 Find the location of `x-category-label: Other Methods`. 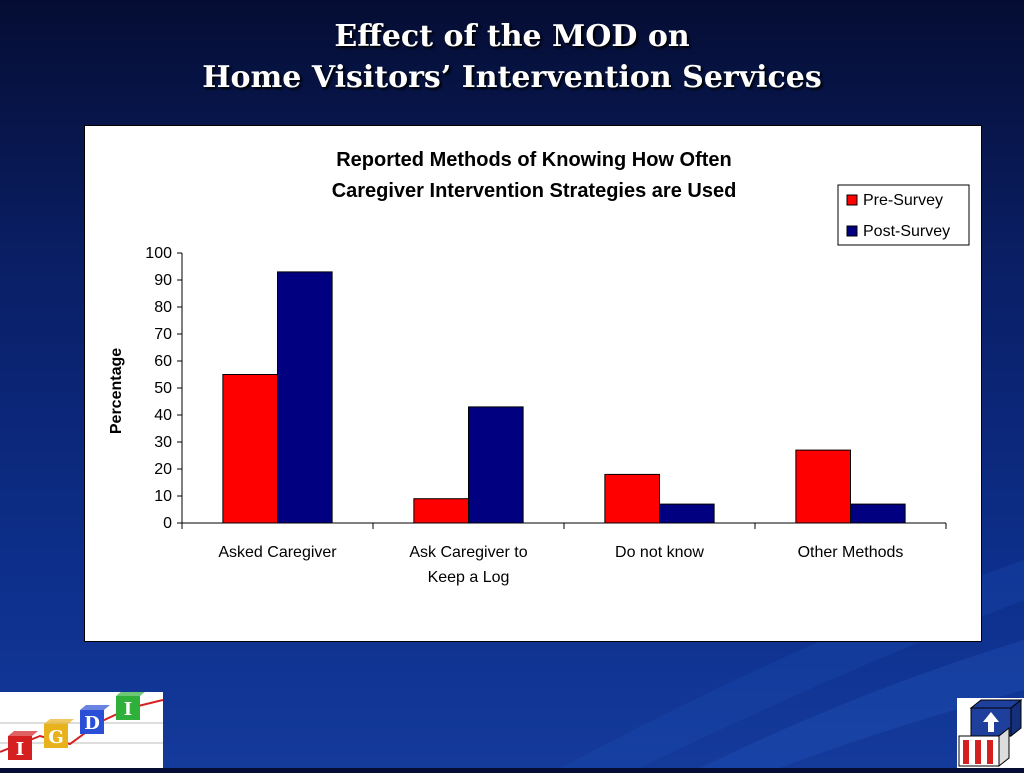

x-category-label: Other Methods is located at coordinates (851, 552).